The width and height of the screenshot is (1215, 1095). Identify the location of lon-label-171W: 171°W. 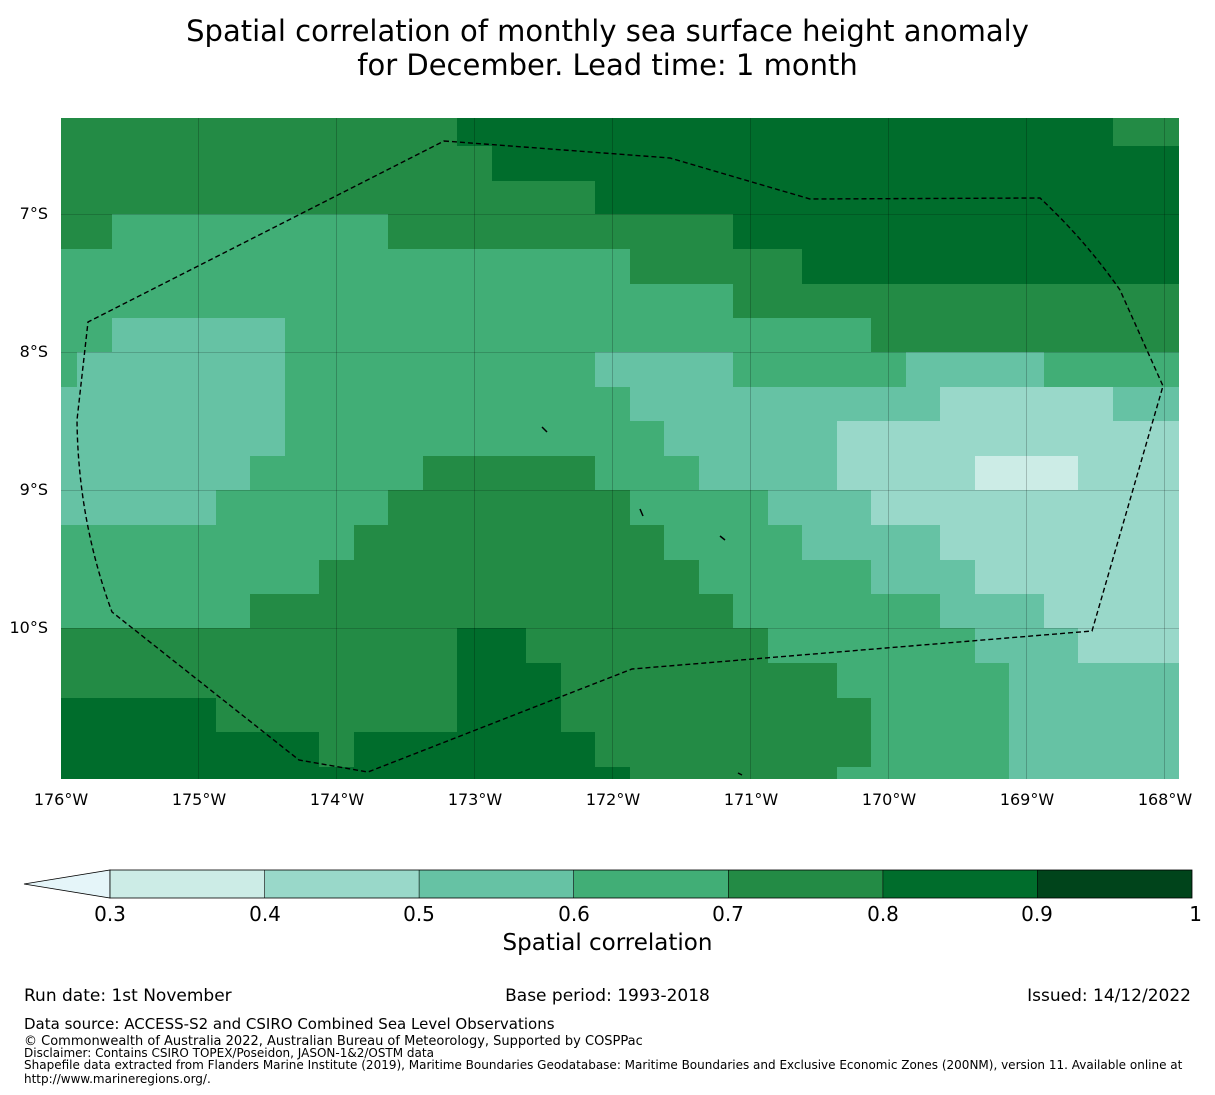
(751, 799).